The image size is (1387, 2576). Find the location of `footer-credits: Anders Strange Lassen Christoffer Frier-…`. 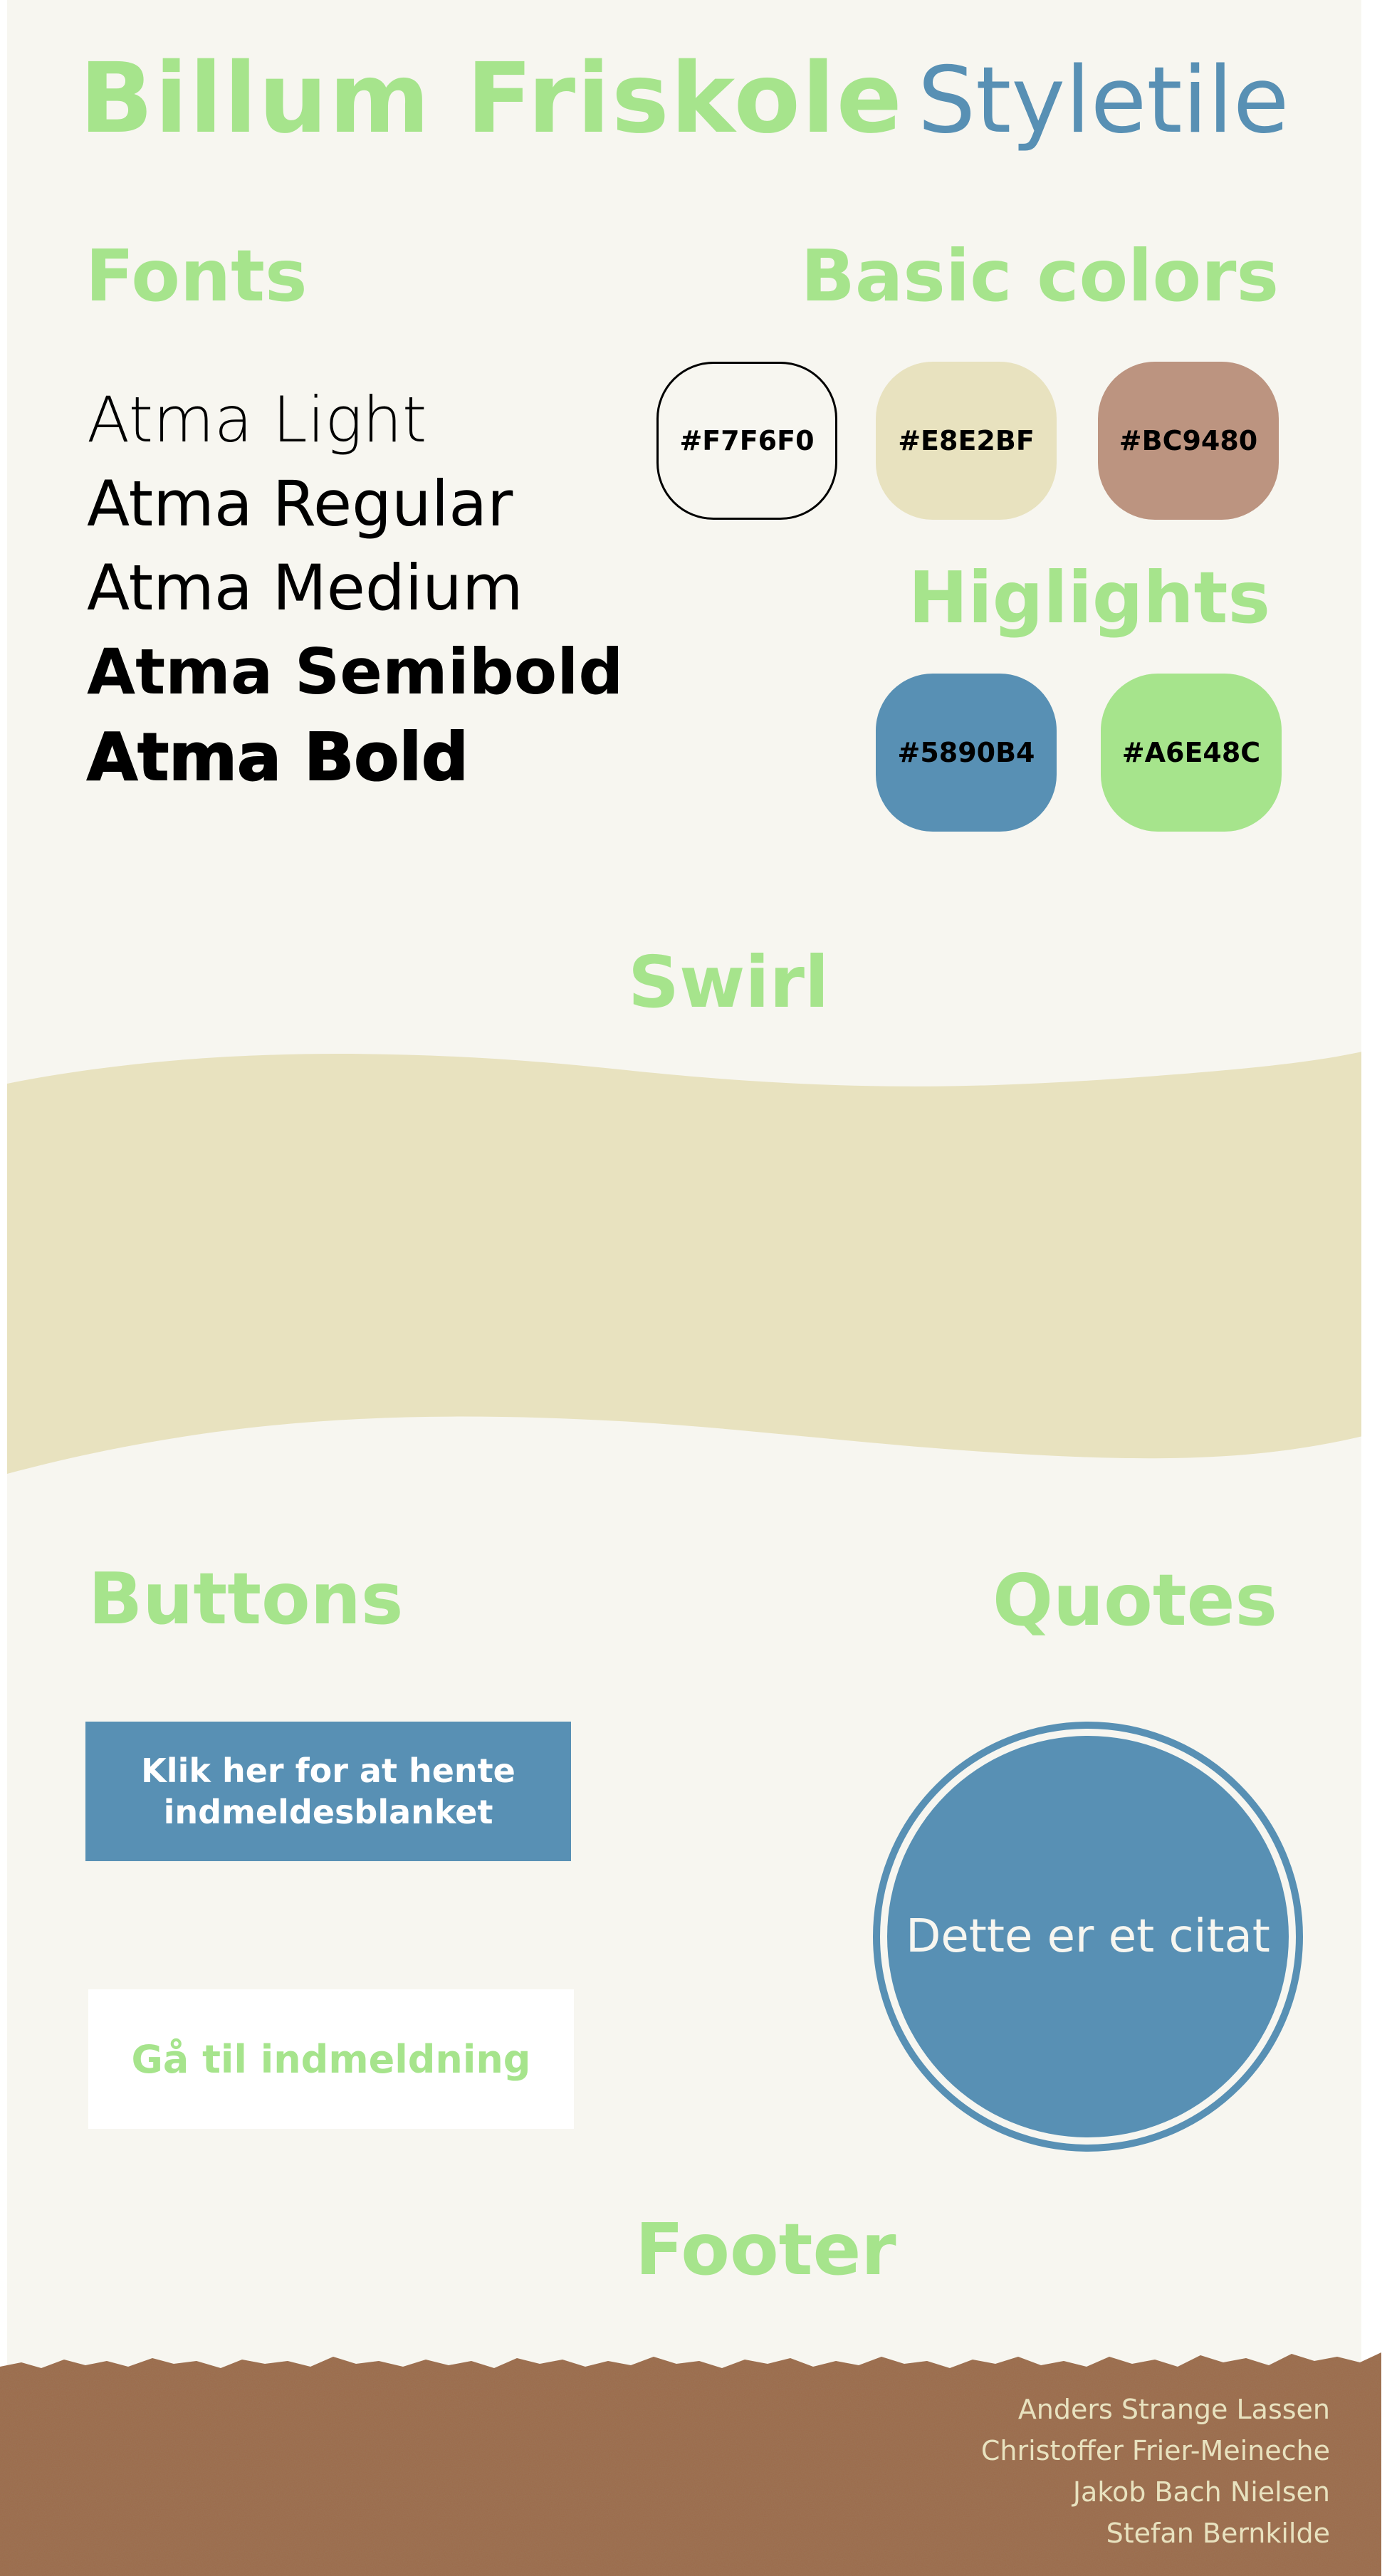

footer-credits: Anders Strange Lassen Christoffer Frier-… is located at coordinates (1155, 2471).